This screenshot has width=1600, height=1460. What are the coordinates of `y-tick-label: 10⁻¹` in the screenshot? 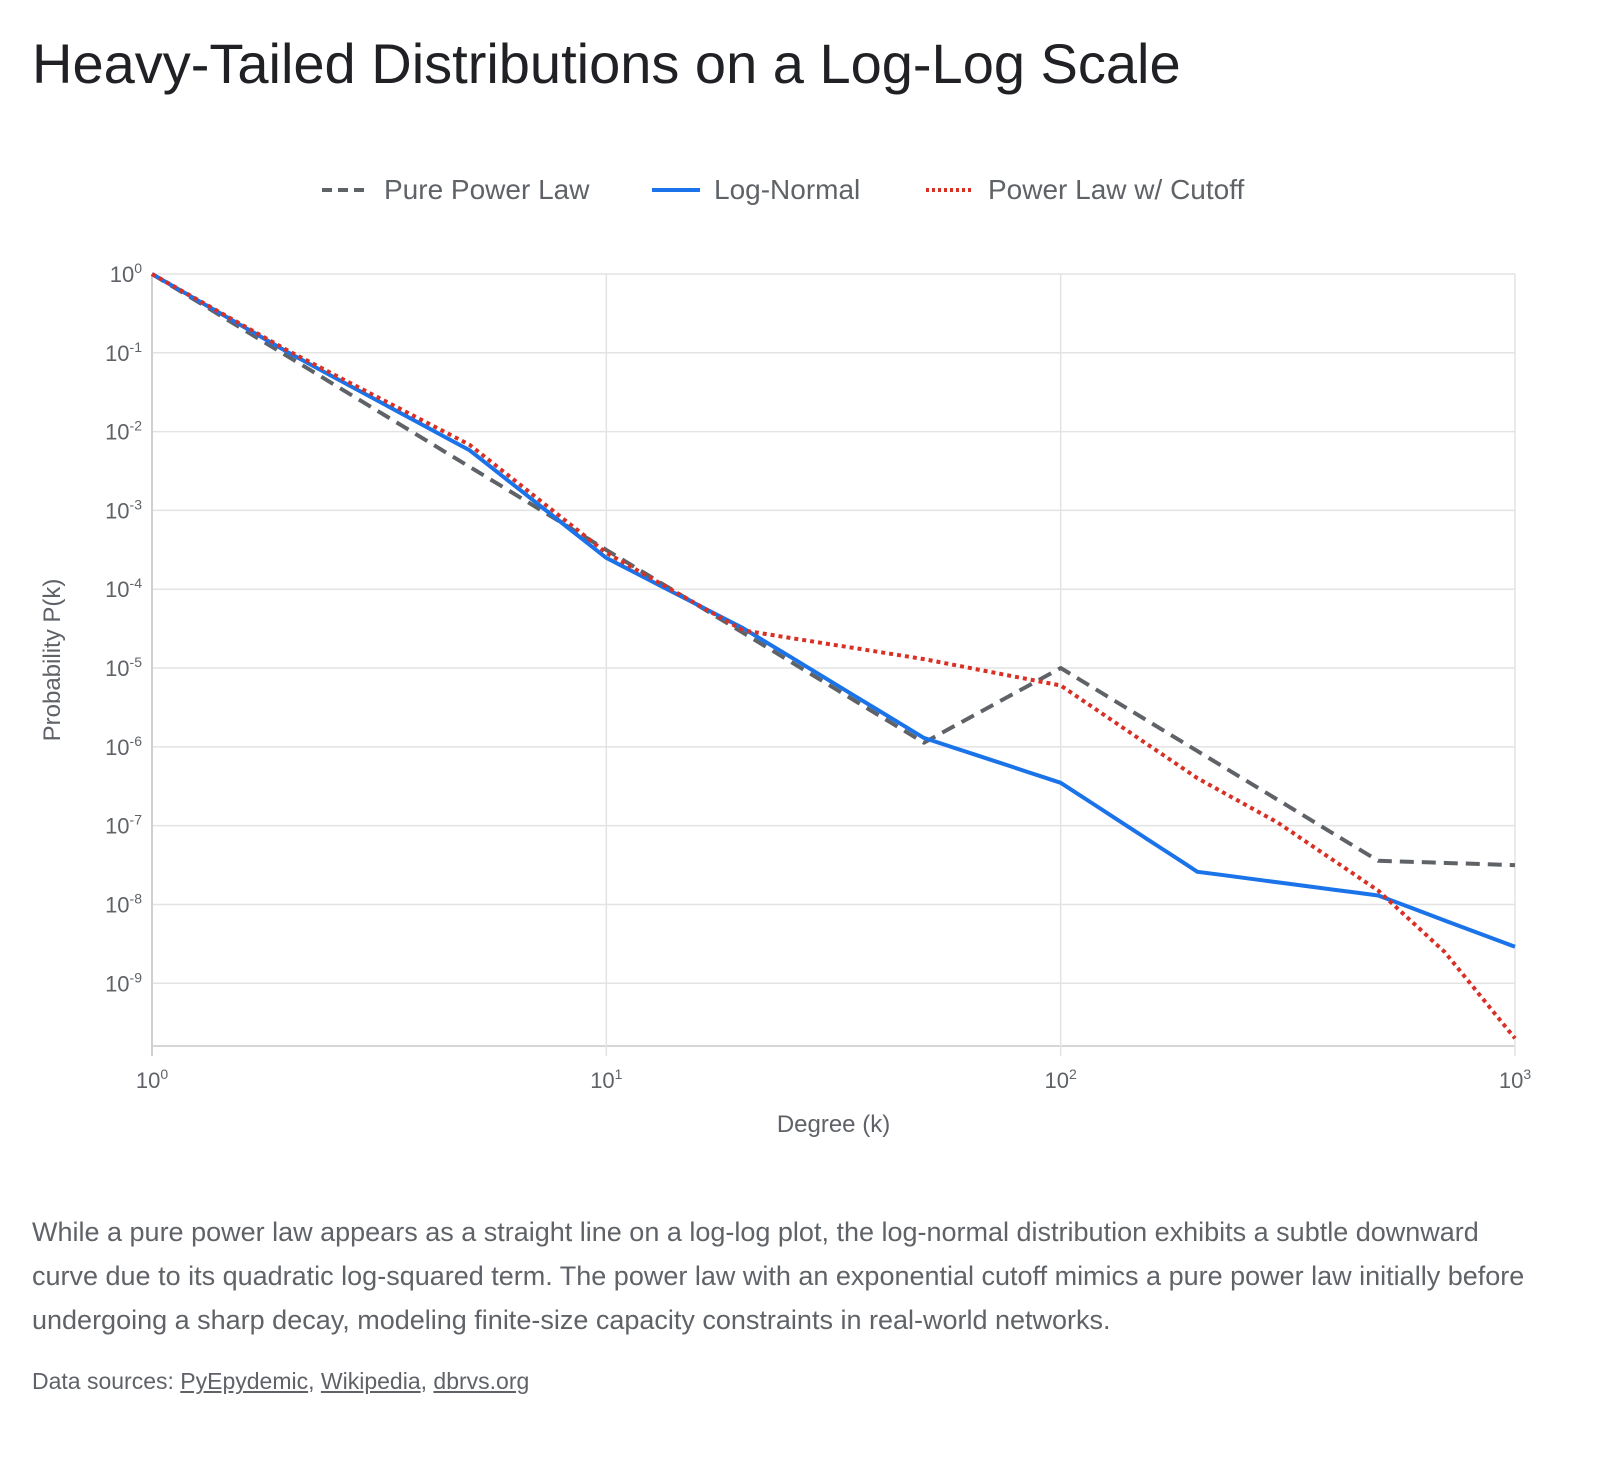 It's located at (123, 352).